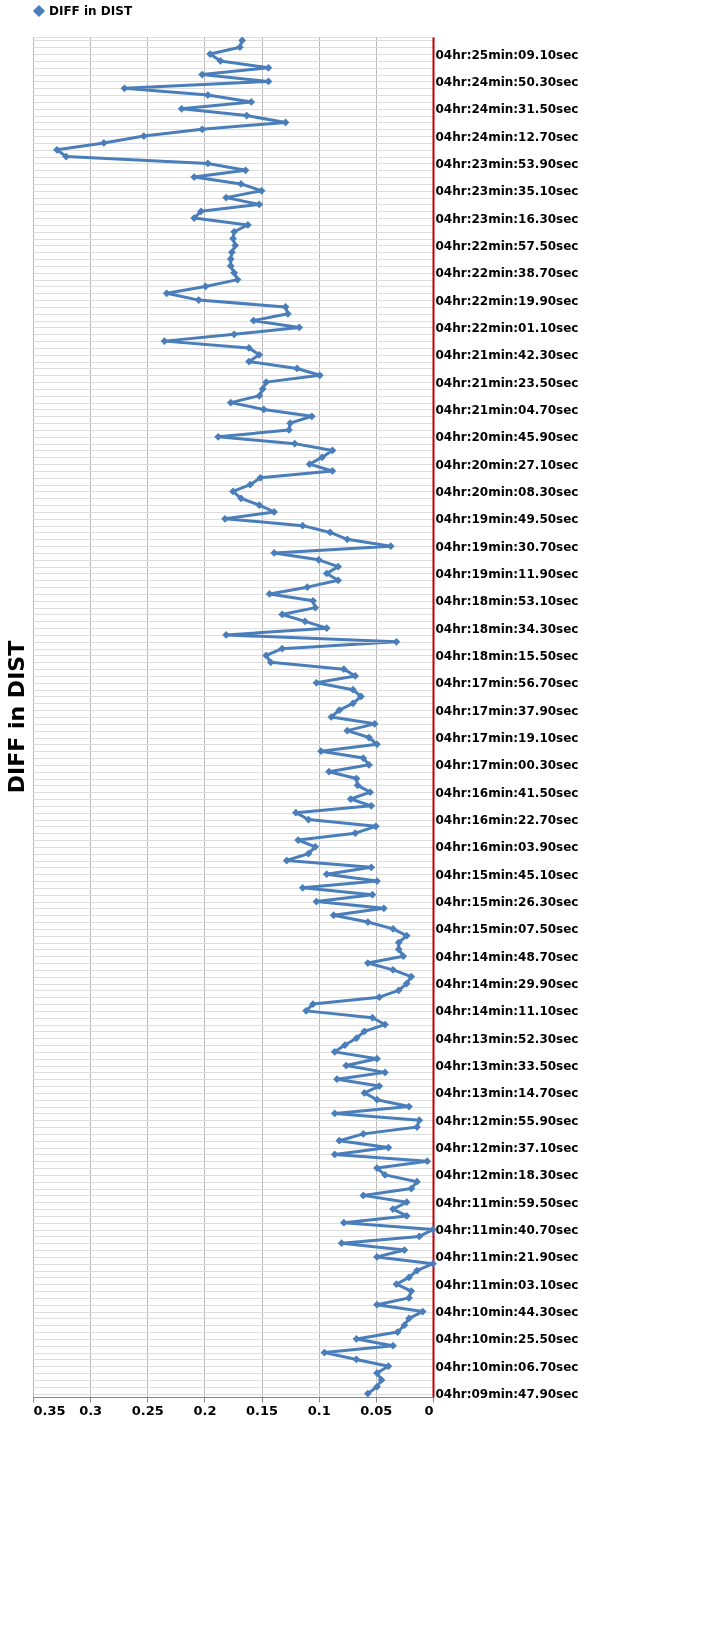 The width and height of the screenshot is (701, 1644). Describe the element at coordinates (507, 491) in the screenshot. I see `y-tick-label: 04hr:20min:08.30sec` at that location.